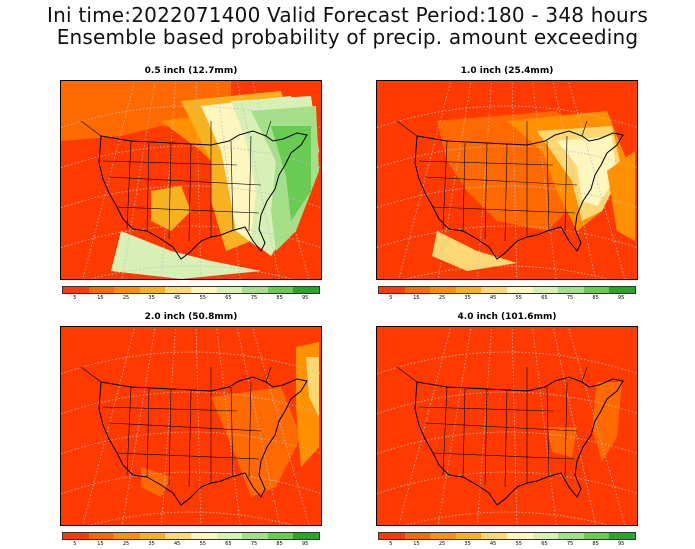 Image resolution: width=695 pixels, height=549 pixels. What do you see at coordinates (305, 544) in the screenshot?
I see `color-bar-tick-label: 95` at bounding box center [305, 544].